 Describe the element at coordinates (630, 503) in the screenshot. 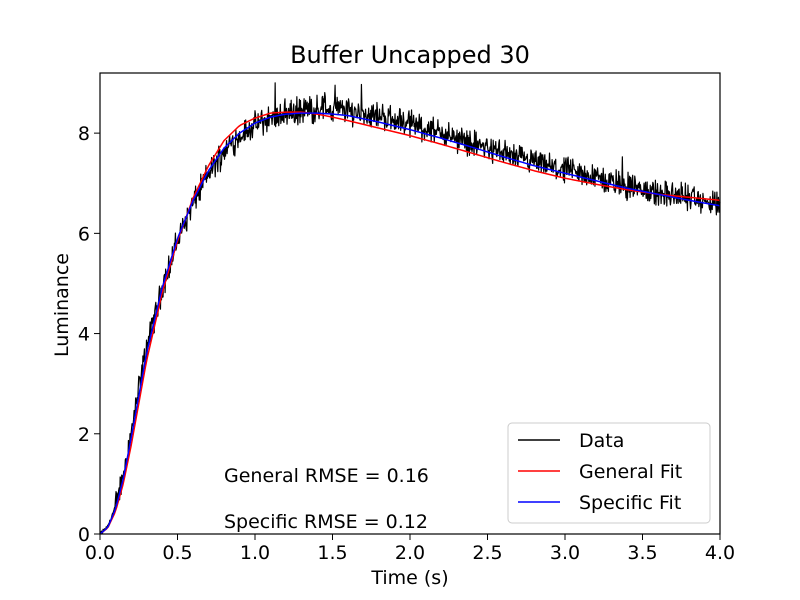

I see `legend-label-specific-fit: Specific Fit` at that location.